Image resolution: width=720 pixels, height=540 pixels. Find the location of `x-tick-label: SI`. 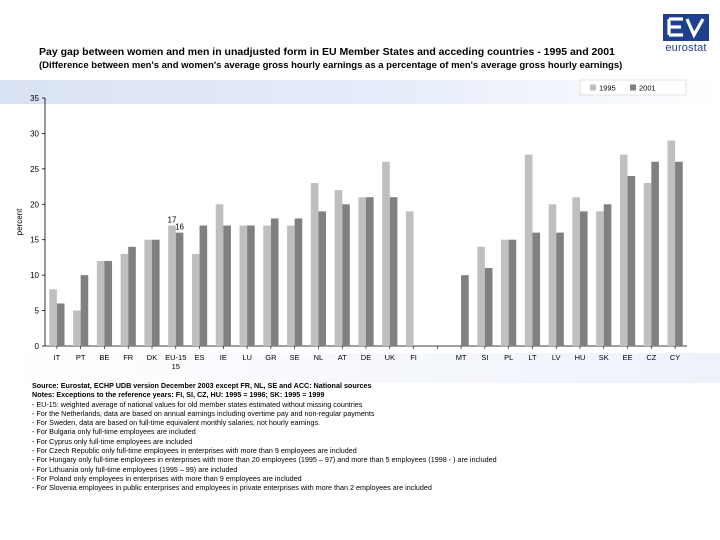

x-tick-label: SI is located at coordinates (484, 357).